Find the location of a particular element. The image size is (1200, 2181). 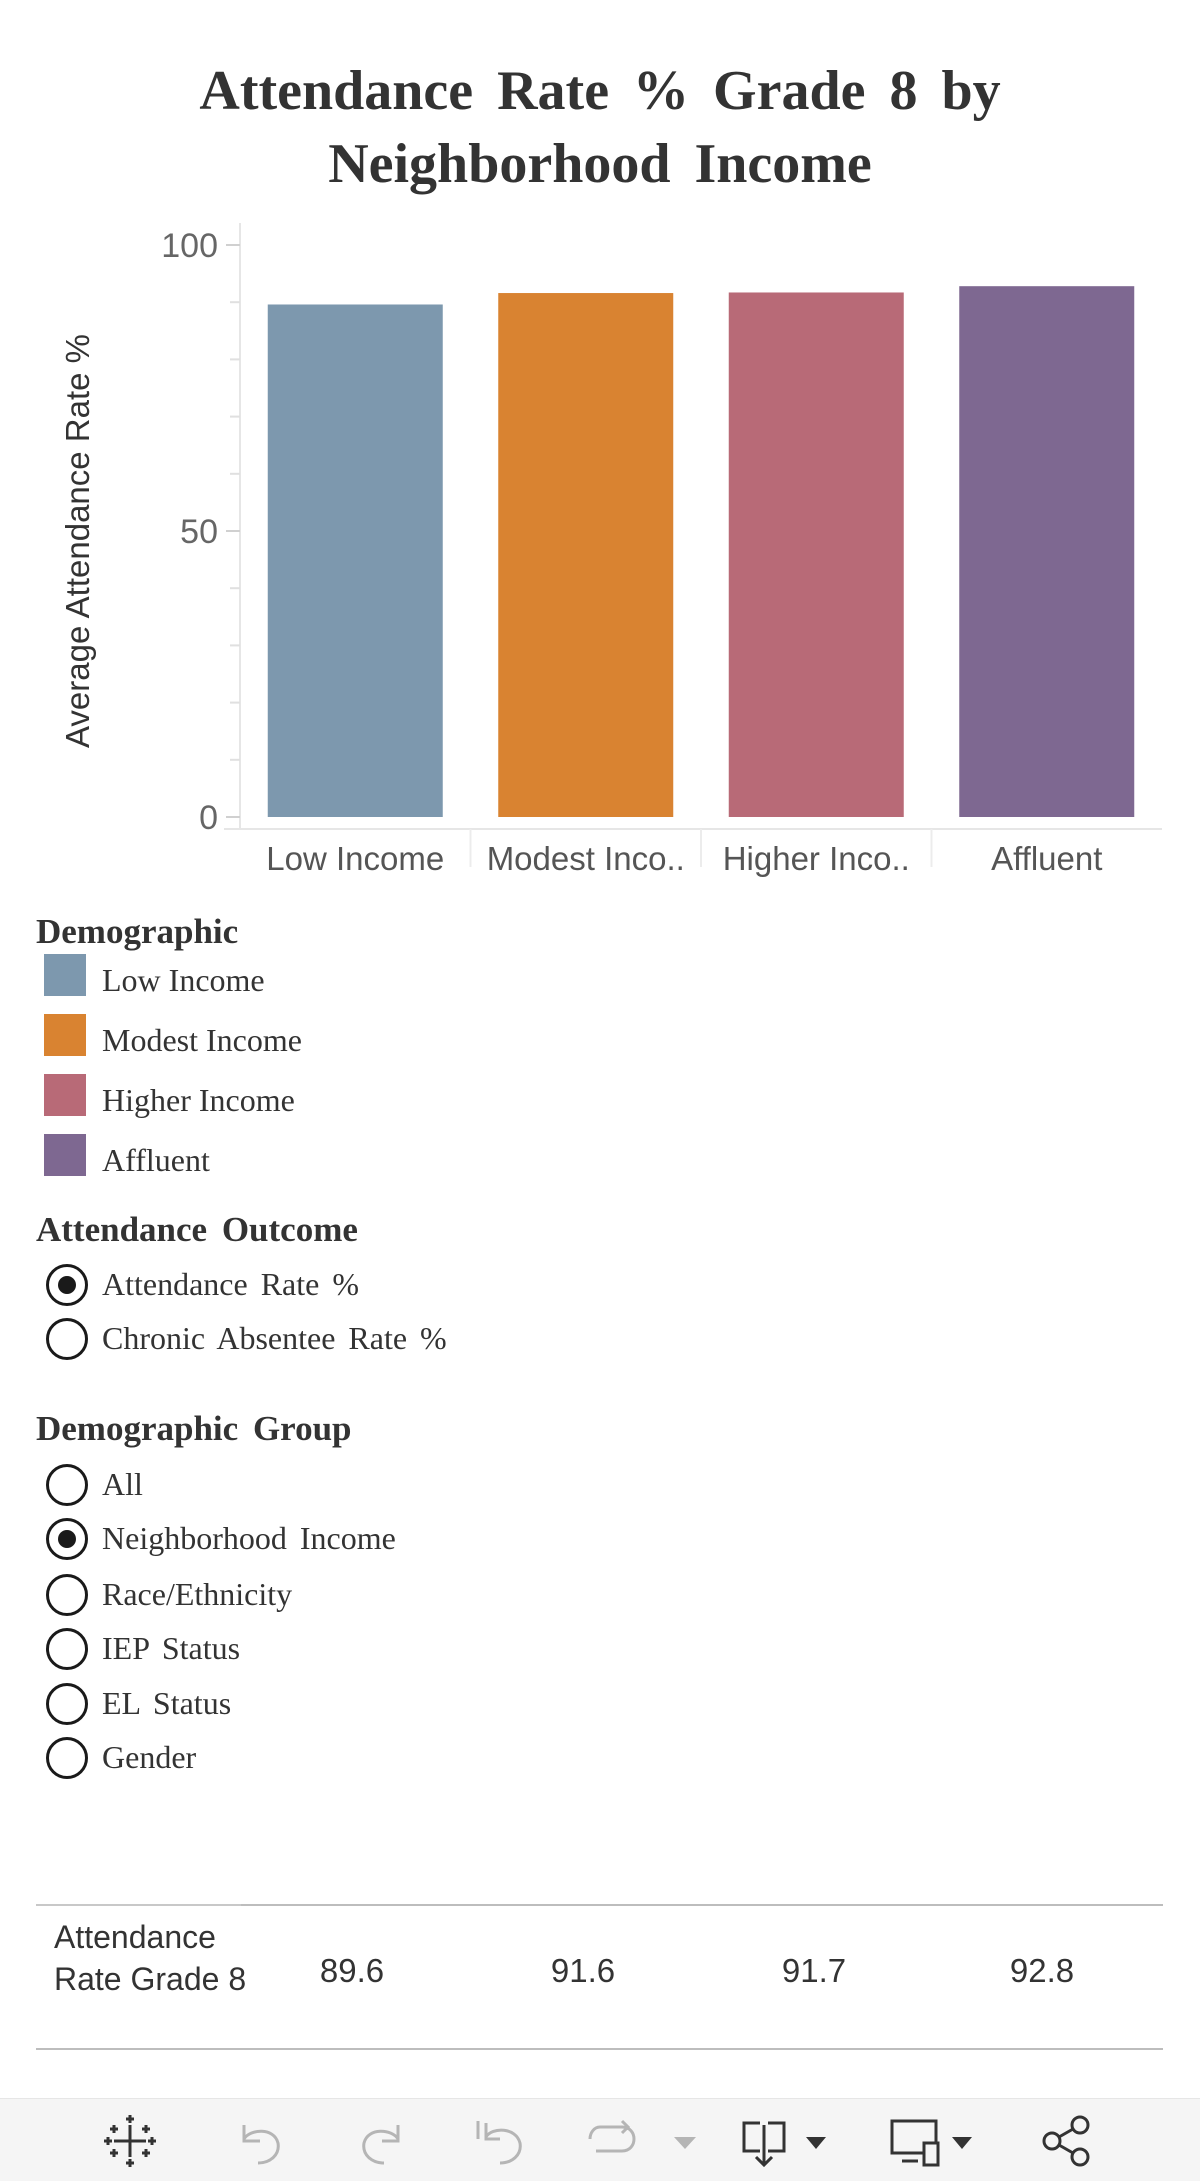

demographic-group-title: Demographic Group is located at coordinates (194, 1428).